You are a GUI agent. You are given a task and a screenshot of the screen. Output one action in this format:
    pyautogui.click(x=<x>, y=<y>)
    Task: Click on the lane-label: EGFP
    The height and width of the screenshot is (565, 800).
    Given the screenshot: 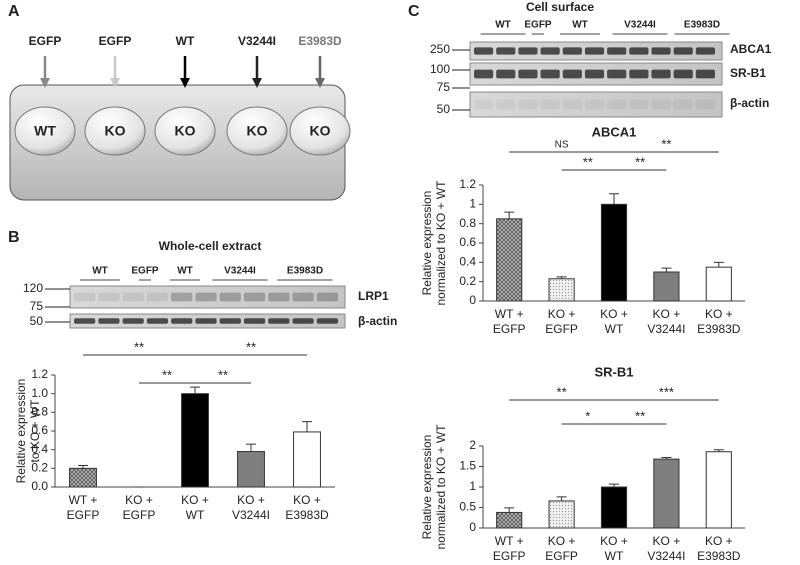 What is the action you would take?
    pyautogui.click(x=145, y=271)
    